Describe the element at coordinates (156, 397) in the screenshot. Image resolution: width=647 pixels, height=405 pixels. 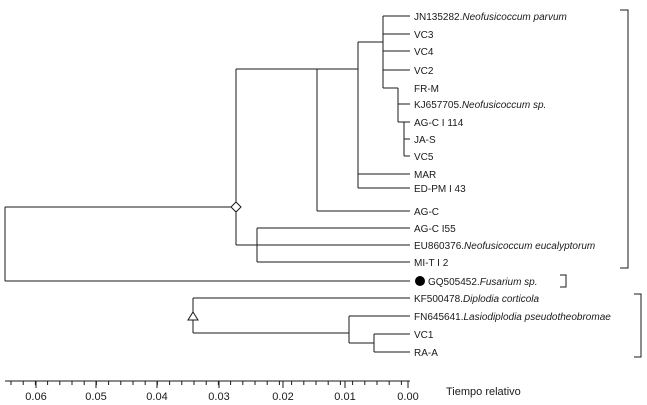
I see `axis-tick-label: 0.04` at that location.